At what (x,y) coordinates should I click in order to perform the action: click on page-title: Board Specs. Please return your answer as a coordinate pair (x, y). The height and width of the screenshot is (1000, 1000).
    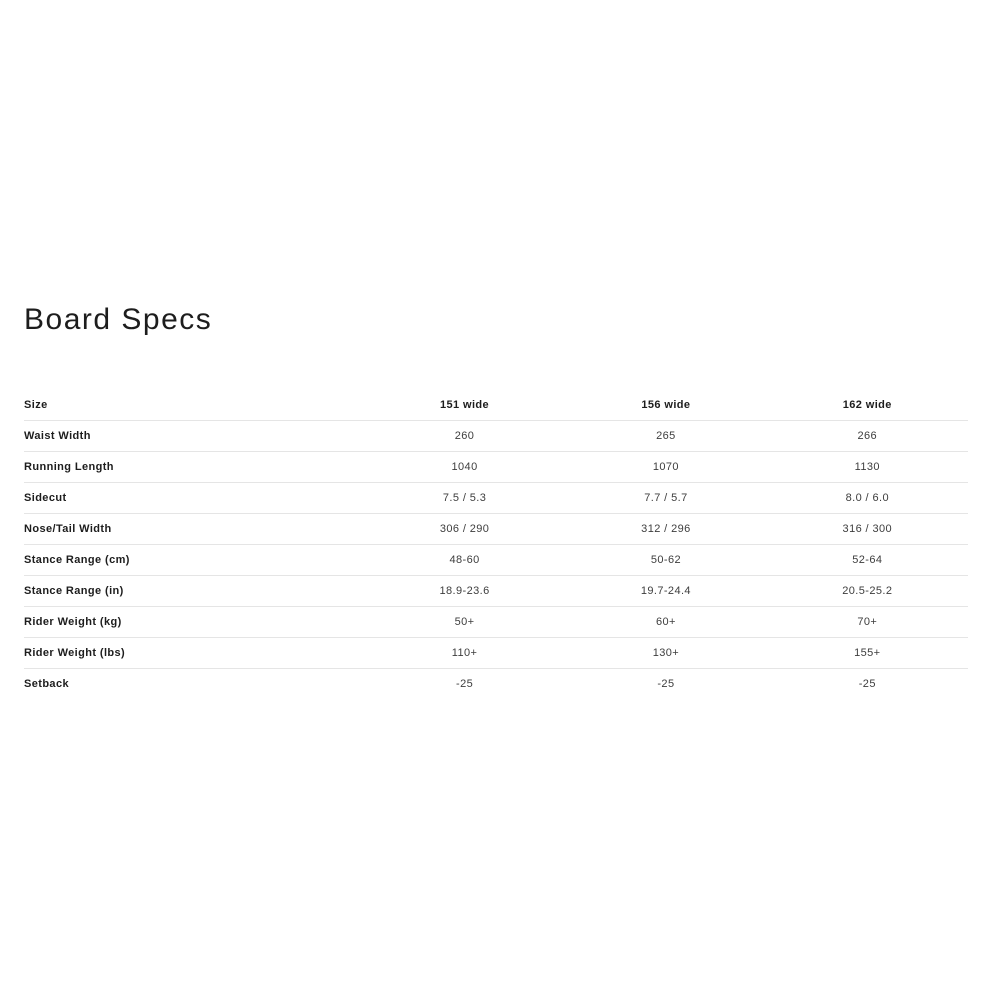
    Looking at the image, I should click on (118, 319).